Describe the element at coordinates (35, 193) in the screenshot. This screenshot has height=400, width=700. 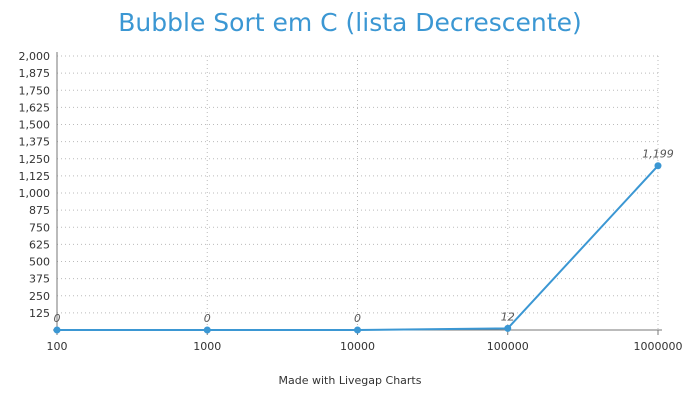
I see `y-tick-label: 1,000` at that location.